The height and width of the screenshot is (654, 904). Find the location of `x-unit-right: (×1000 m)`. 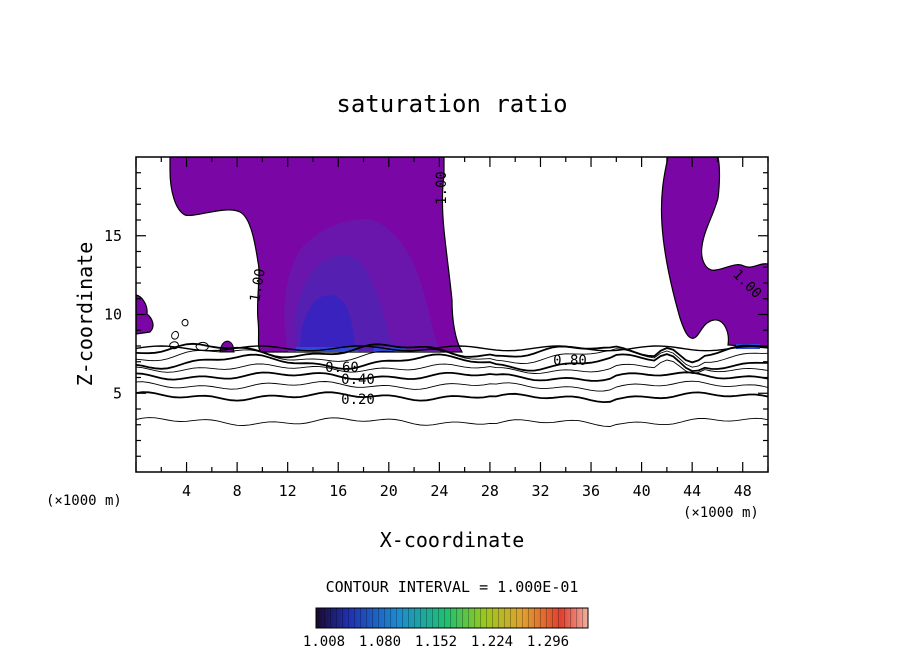

x-unit-right: (×1000 m) is located at coordinates (721, 513).